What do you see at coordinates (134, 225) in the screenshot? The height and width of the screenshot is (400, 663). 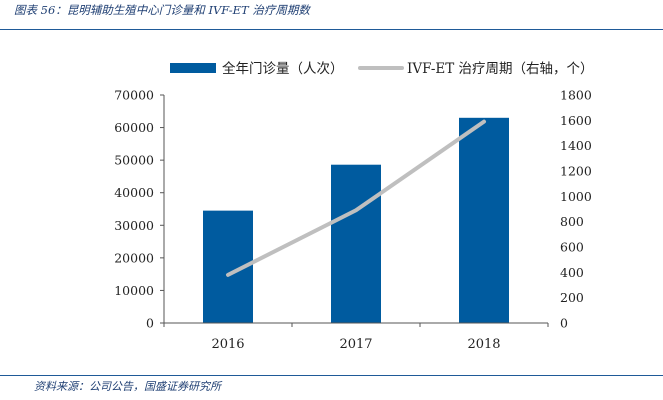 I see `left-tick-label: 30000` at bounding box center [134, 225].